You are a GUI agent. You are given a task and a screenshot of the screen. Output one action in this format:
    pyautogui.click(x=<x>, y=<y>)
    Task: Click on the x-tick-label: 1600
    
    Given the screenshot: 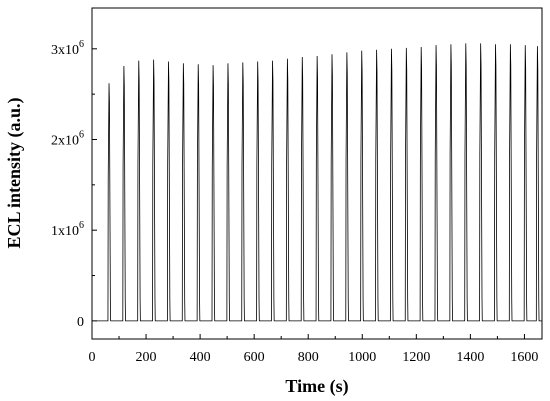 What is the action you would take?
    pyautogui.click(x=524, y=357)
    